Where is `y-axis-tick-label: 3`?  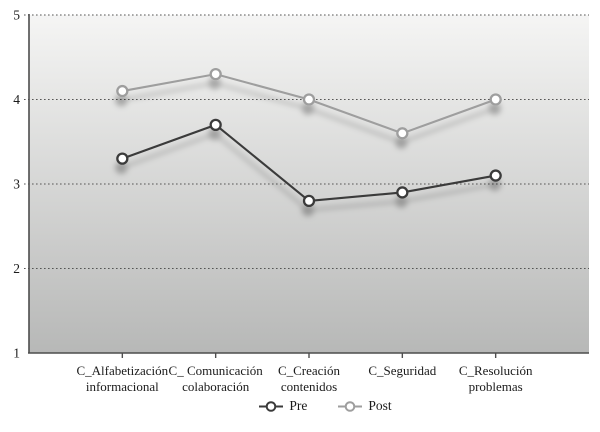 y-axis-tick-label: 3 is located at coordinates (16, 184).